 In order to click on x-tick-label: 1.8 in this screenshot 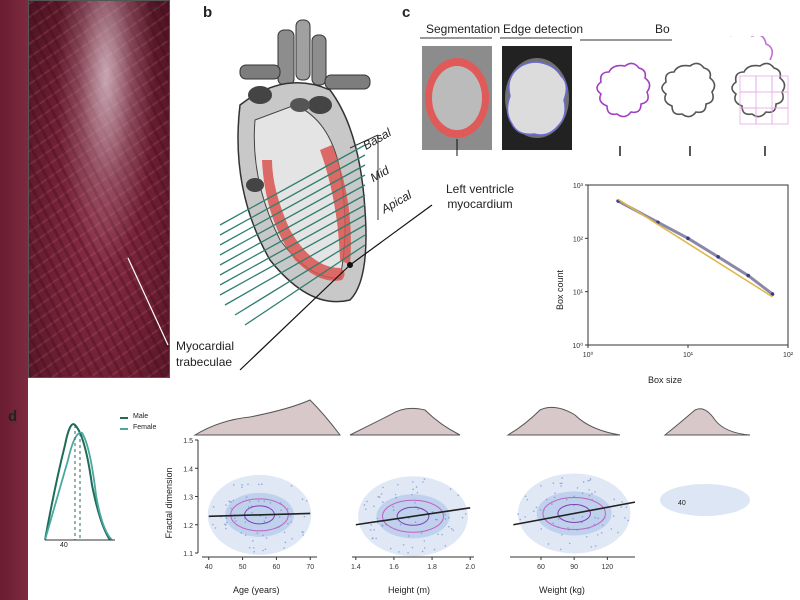, I will do `click(432, 567)`.